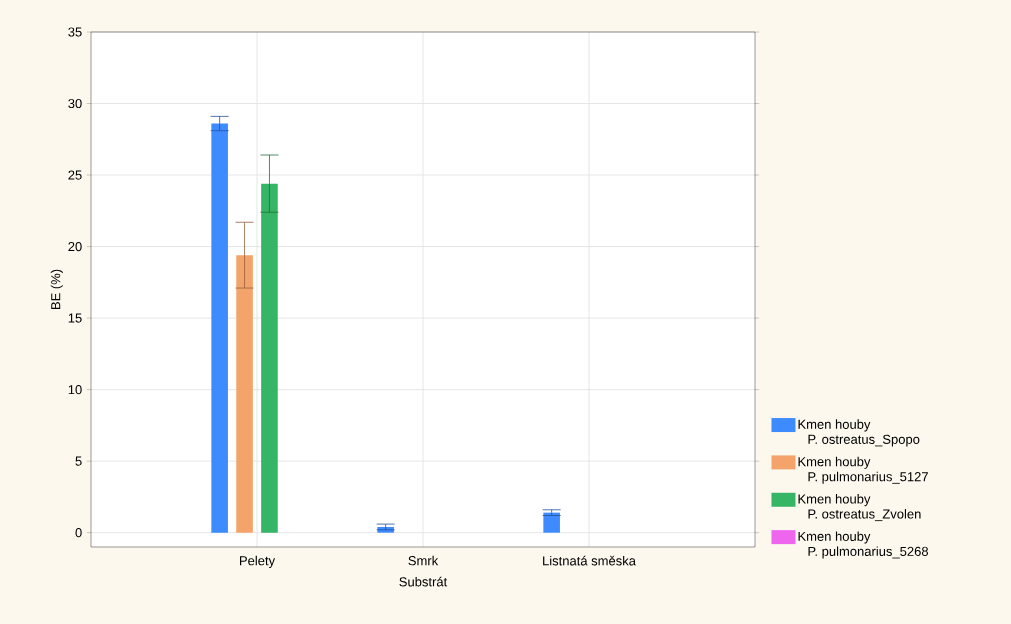 The image size is (1011, 624). I want to click on y-tick-label: 5, so click(78, 461).